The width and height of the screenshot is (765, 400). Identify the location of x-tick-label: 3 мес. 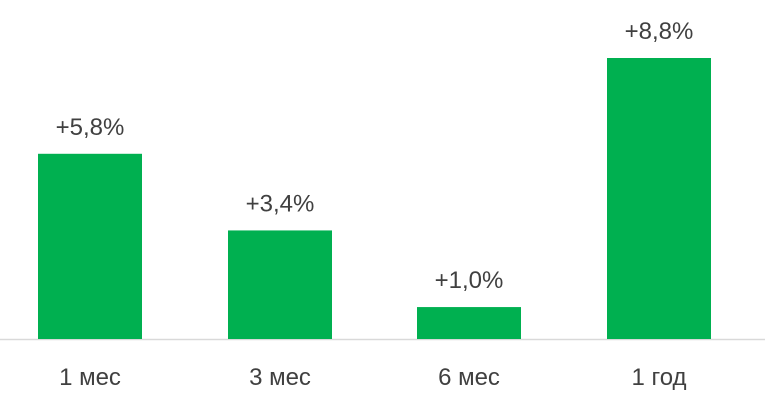
(280, 377).